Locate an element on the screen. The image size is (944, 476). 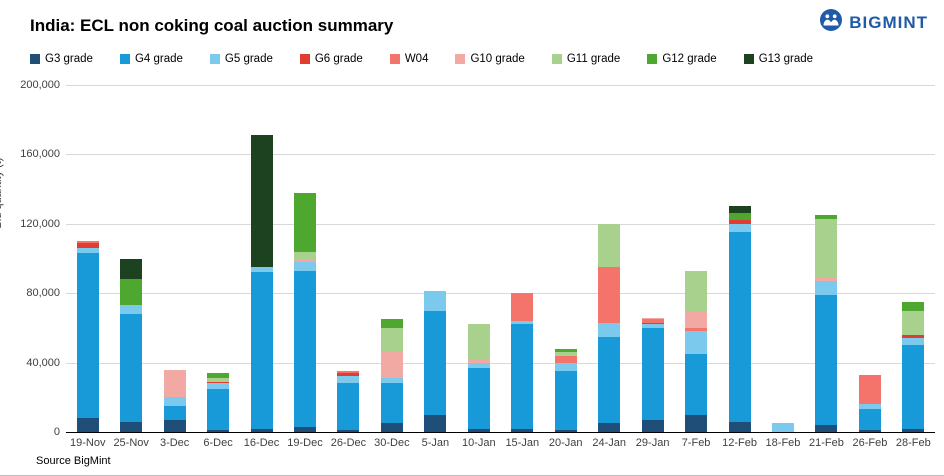
x-tick-label-28-feb: 28-Feb is located at coordinates (913, 443).